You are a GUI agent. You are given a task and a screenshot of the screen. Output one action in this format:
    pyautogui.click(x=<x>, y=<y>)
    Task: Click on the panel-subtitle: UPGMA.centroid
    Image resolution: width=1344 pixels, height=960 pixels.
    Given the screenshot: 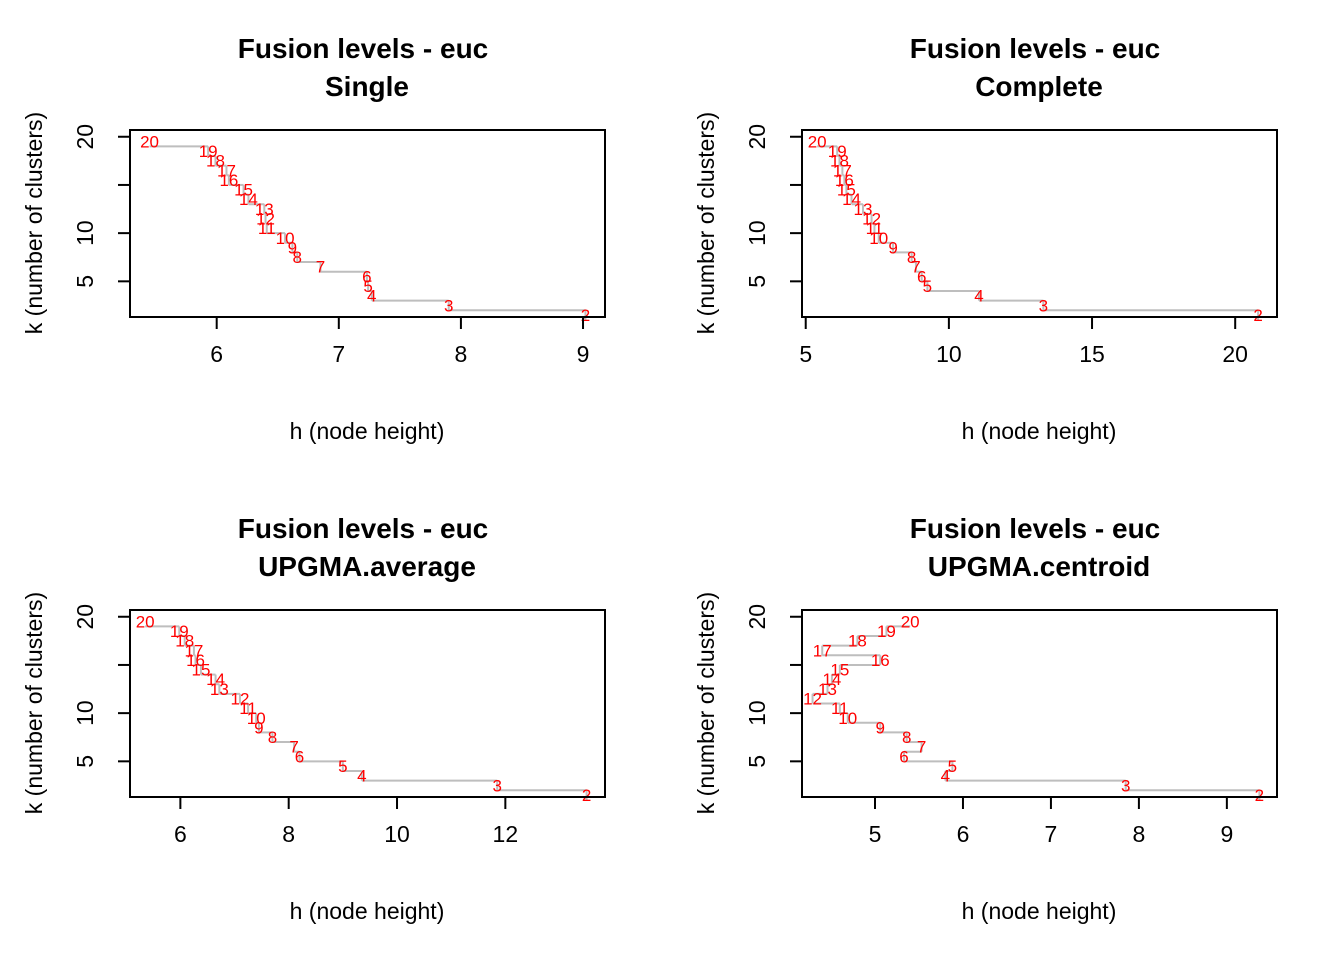 What is the action you would take?
    pyautogui.click(x=1039, y=566)
    